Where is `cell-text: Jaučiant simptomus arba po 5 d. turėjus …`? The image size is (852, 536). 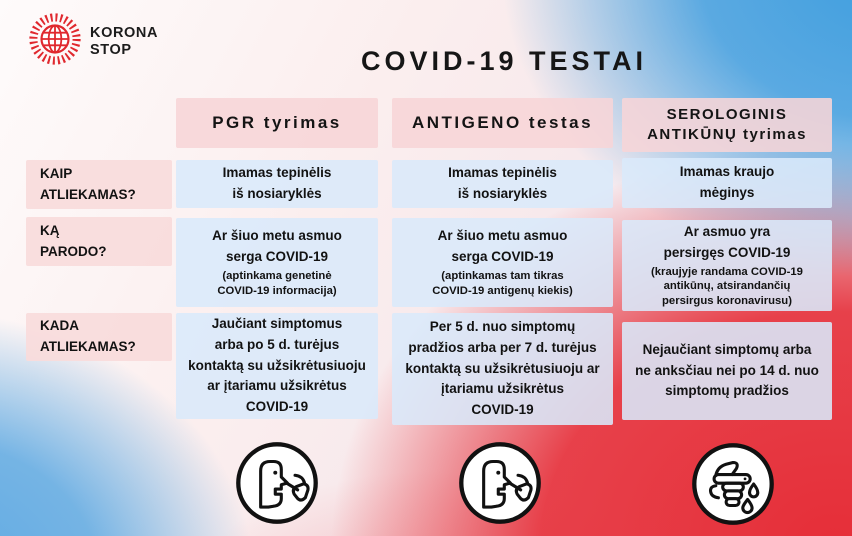 cell-text: Jaučiant simptomus arba po 5 d. turėjus … is located at coordinates (277, 365).